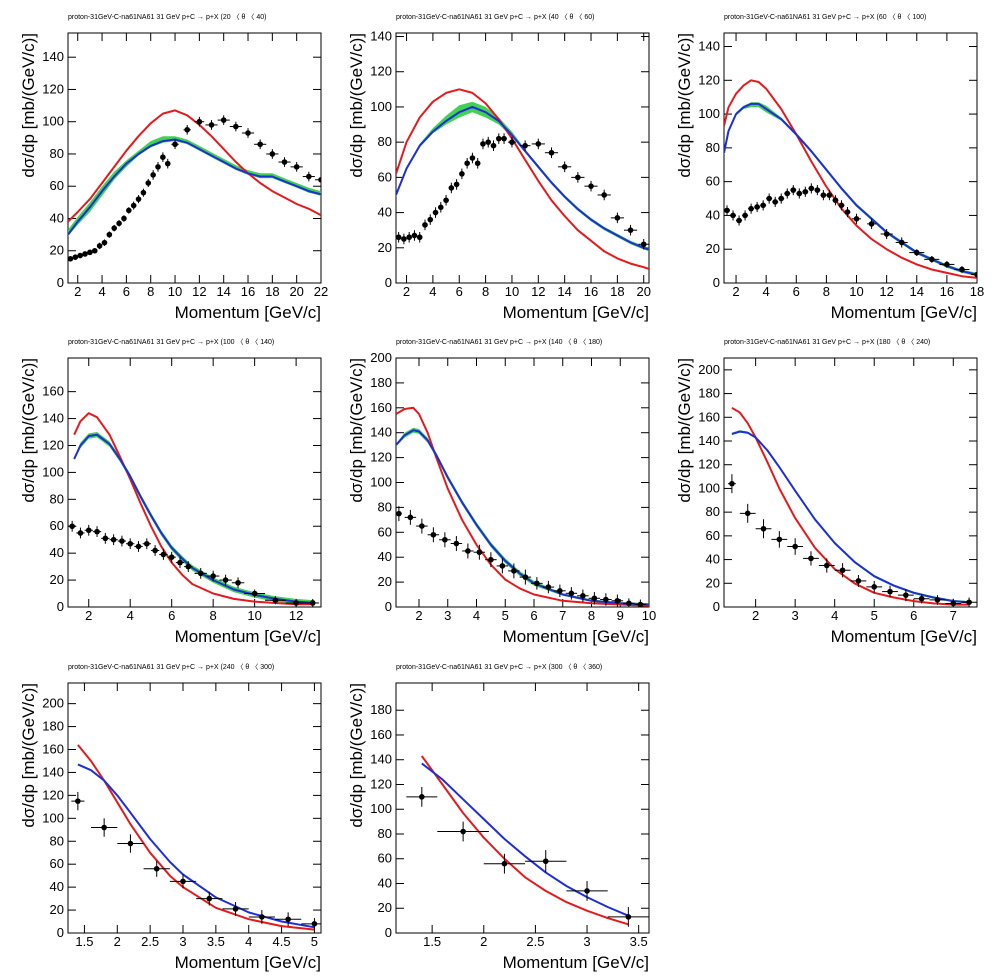 The height and width of the screenshot is (977, 996). Describe the element at coordinates (709, 440) in the screenshot. I see `y-tick-label: 140` at that location.